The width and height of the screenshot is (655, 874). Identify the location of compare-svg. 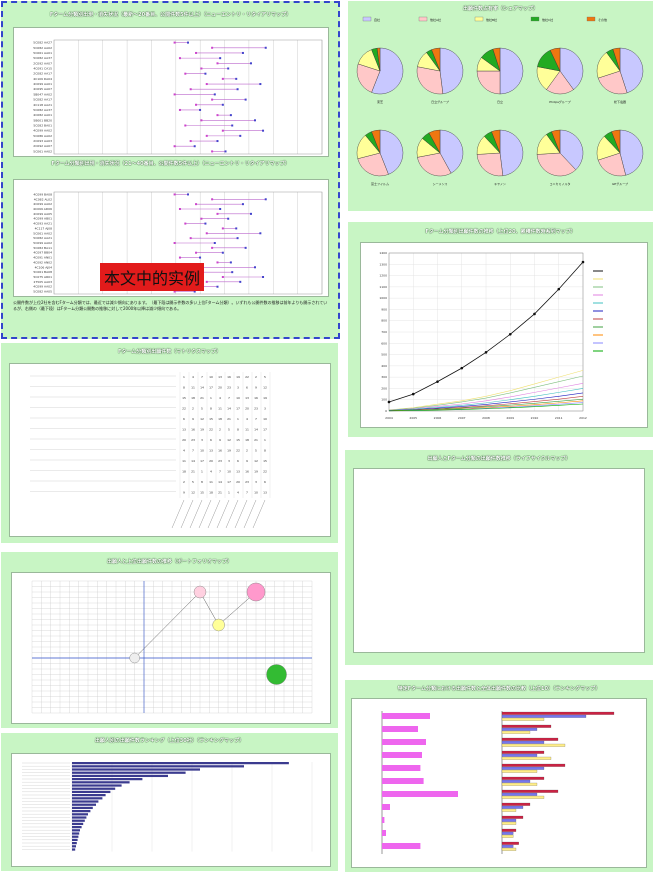
(500, 784).